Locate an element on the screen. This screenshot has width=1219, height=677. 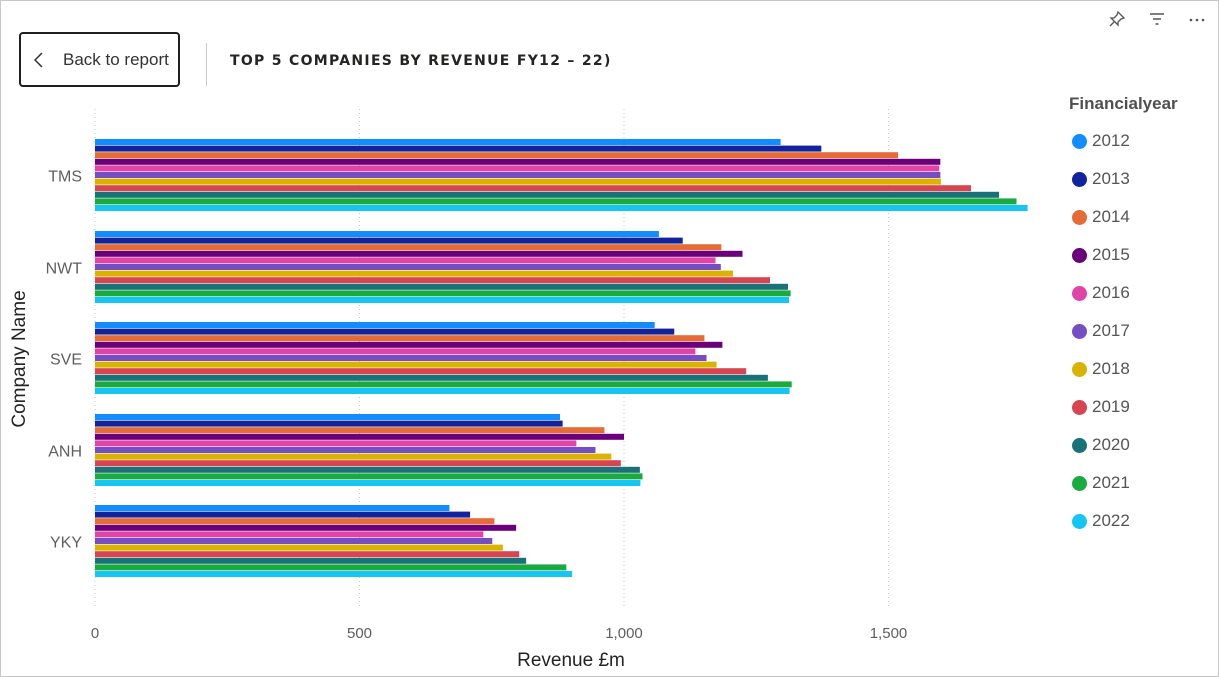
legend-item: 2014 is located at coordinates (1123, 217).